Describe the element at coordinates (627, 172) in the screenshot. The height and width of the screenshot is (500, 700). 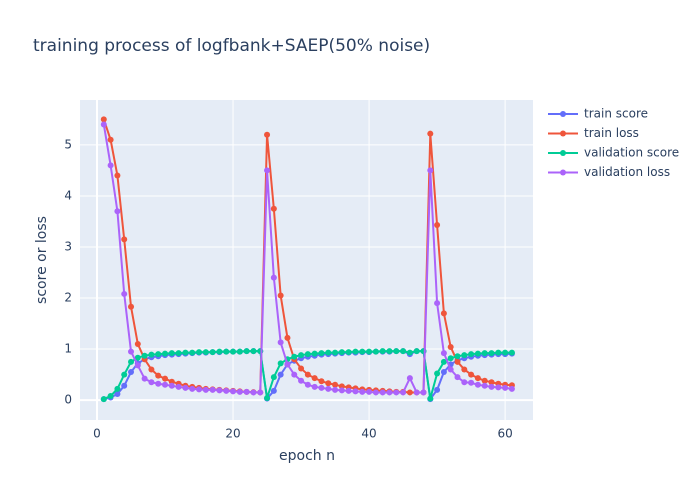
I see `legend-label: validation loss` at that location.